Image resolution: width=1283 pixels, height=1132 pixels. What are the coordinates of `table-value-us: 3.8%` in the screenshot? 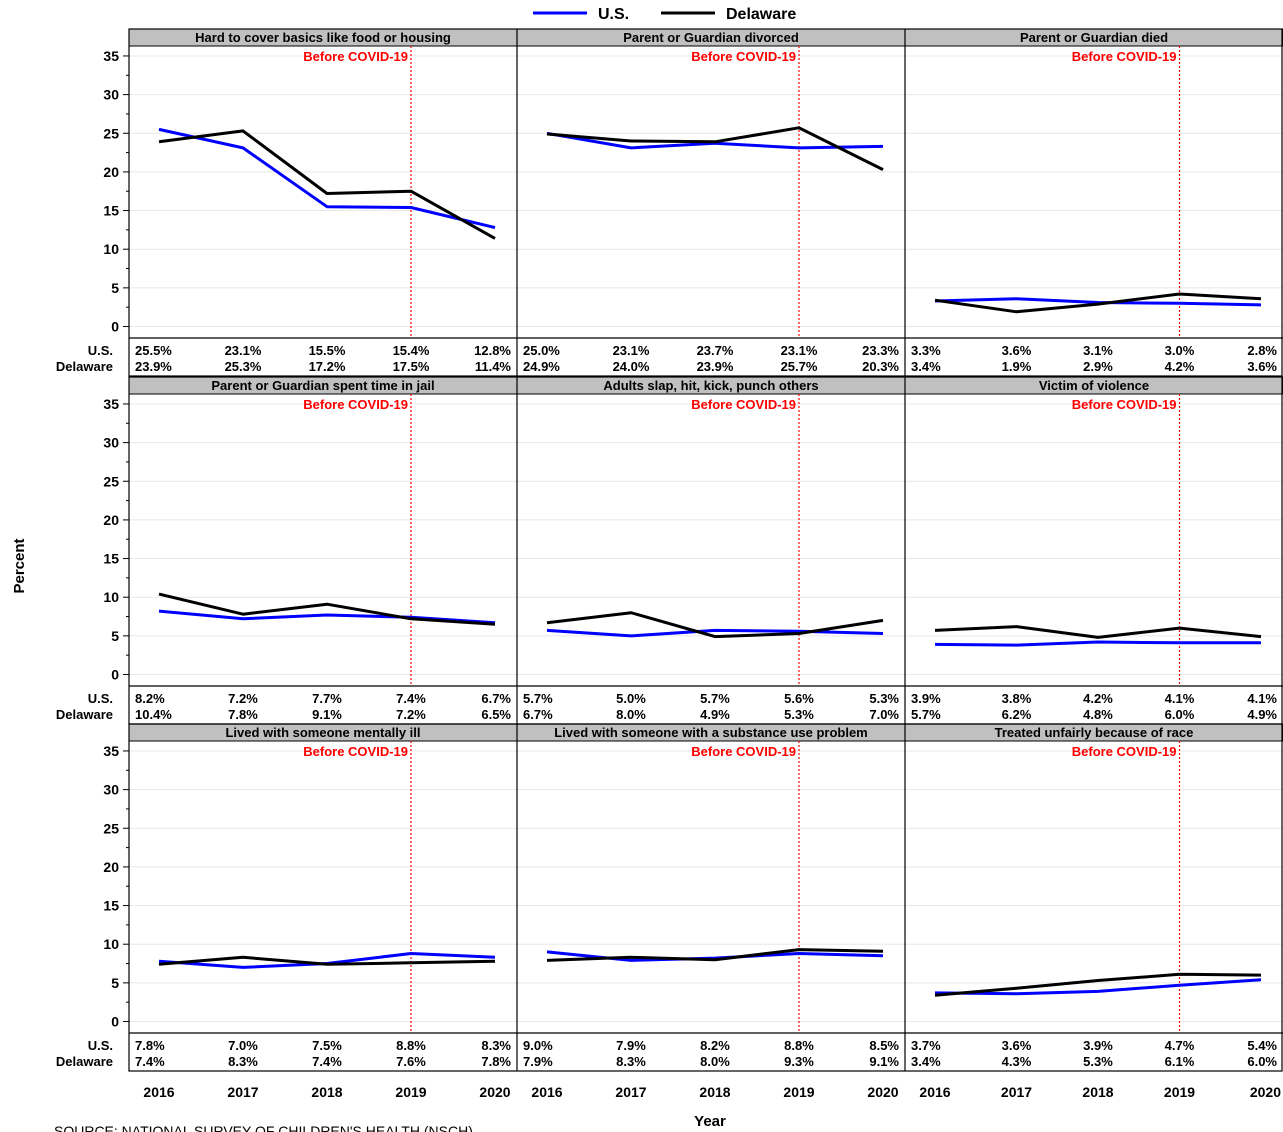 It's located at (1017, 698).